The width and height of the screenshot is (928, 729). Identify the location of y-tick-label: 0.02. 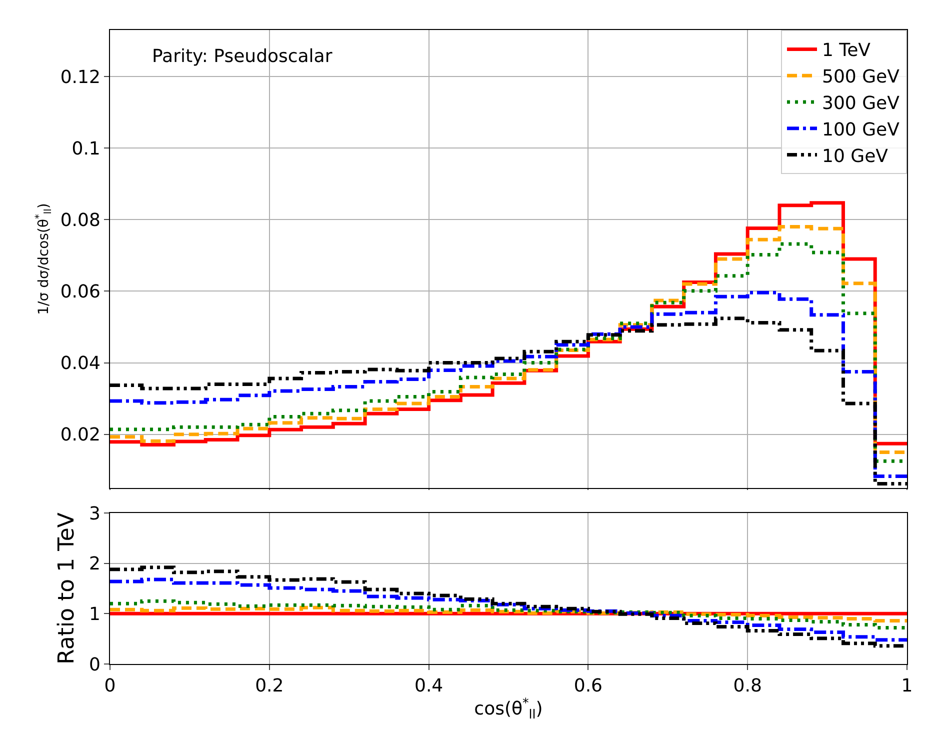
(80, 435).